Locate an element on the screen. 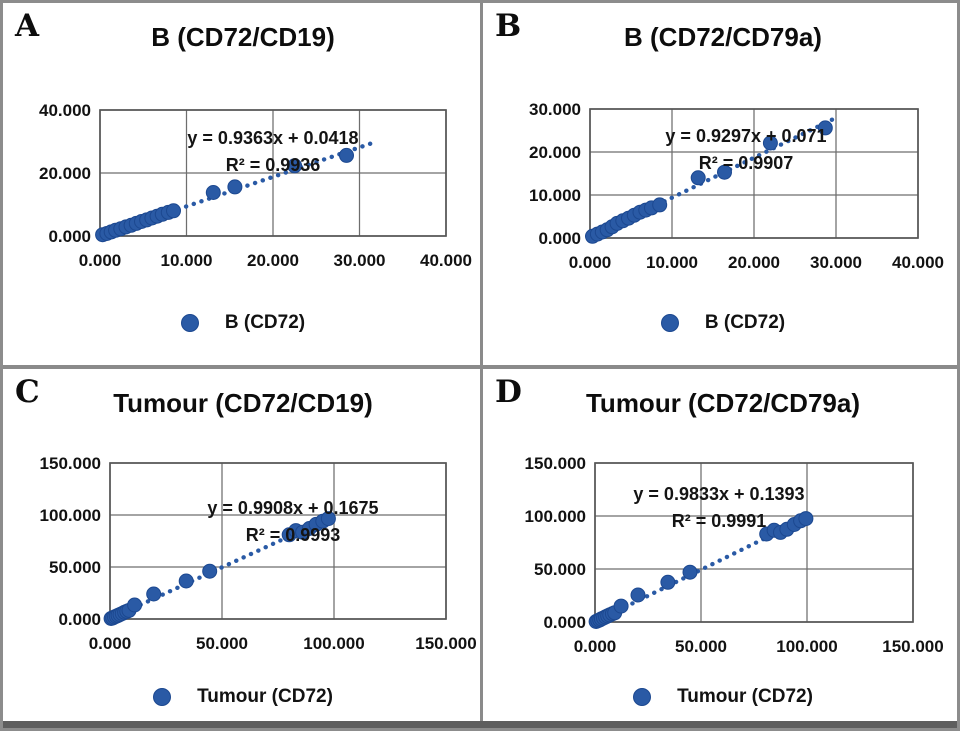  y-tick-label: 30.000 is located at coordinates (555, 109).